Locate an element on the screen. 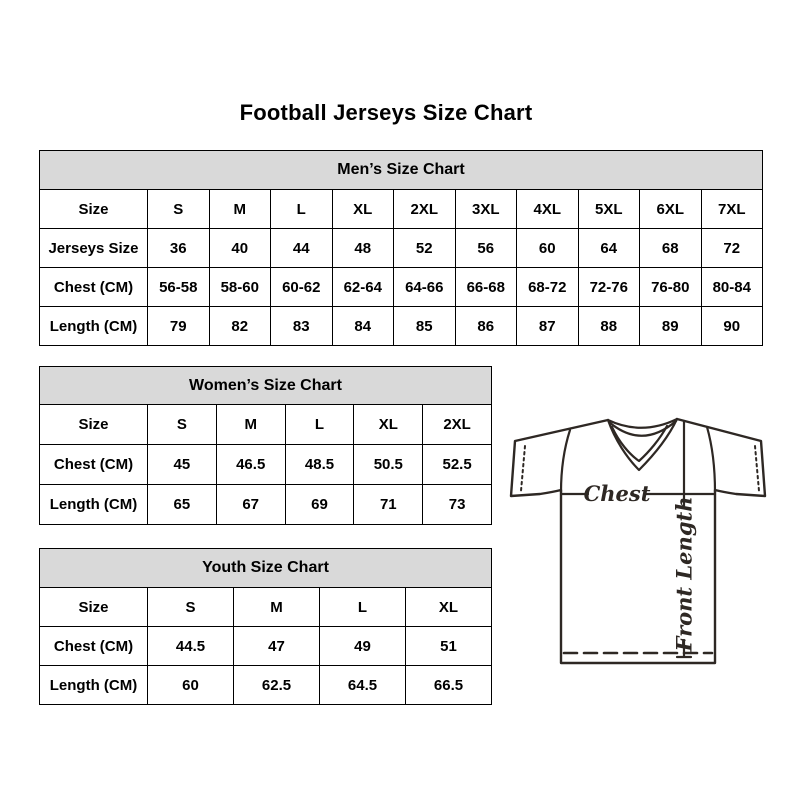 The image size is (800, 800). value-cell: 5XL is located at coordinates (608, 209).